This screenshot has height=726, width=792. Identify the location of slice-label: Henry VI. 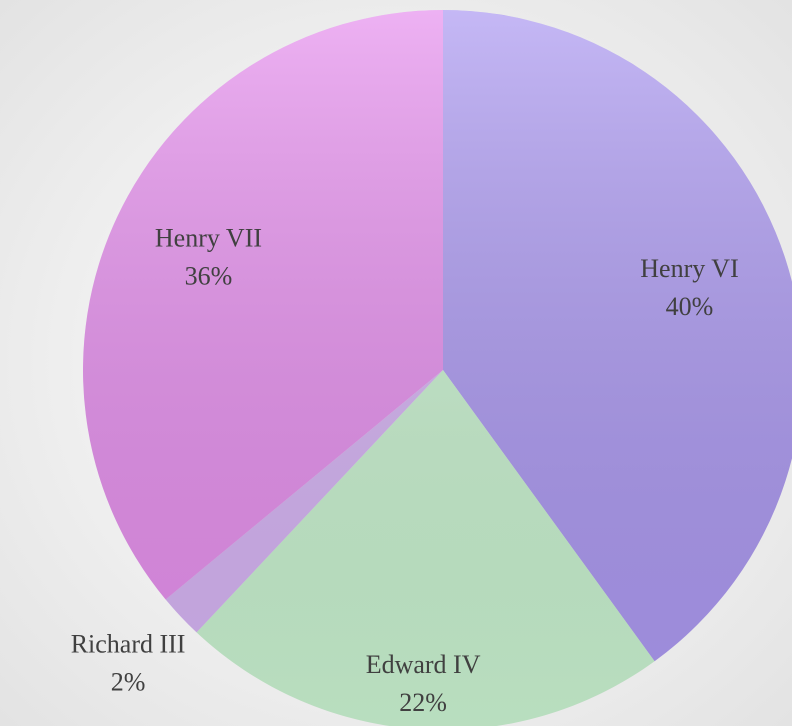
(689, 268).